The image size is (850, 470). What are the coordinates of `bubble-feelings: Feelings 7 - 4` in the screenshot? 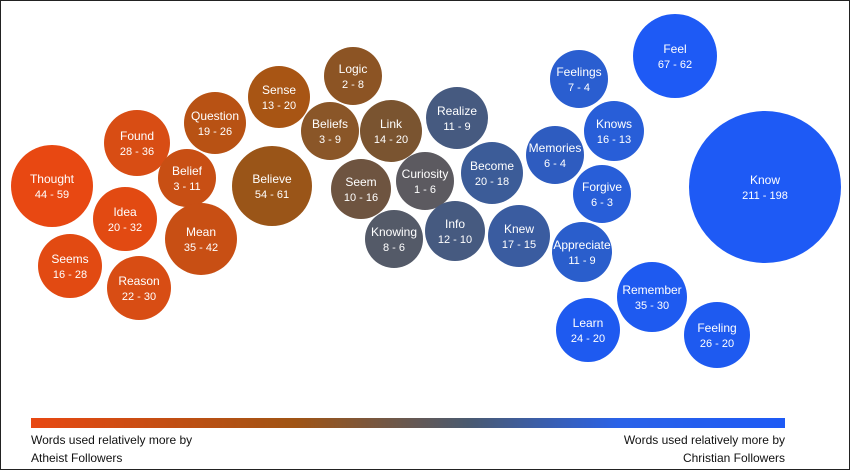 It's located at (579, 79).